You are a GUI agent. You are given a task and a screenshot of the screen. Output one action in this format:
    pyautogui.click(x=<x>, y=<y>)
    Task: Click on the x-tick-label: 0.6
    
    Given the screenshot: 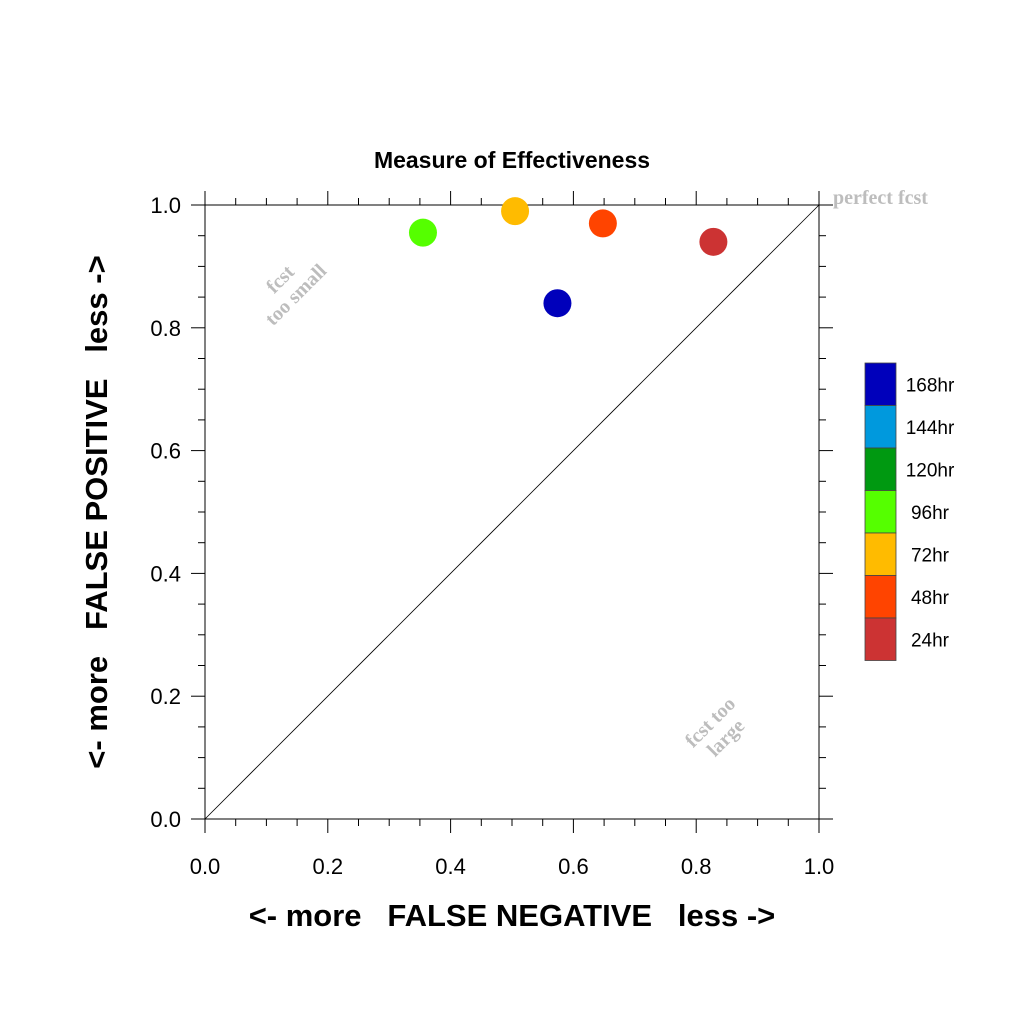 What is the action you would take?
    pyautogui.click(x=573, y=866)
    